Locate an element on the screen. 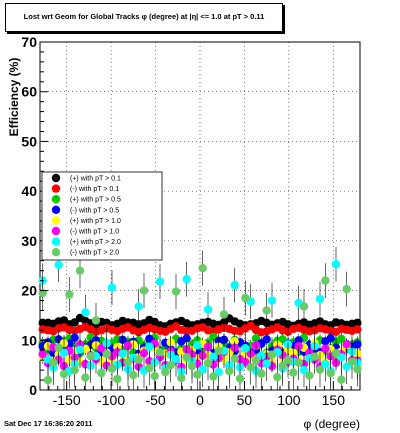 The height and width of the screenshot is (433, 400). legend-label: (+) with pT > 2.0 is located at coordinates (95, 242).